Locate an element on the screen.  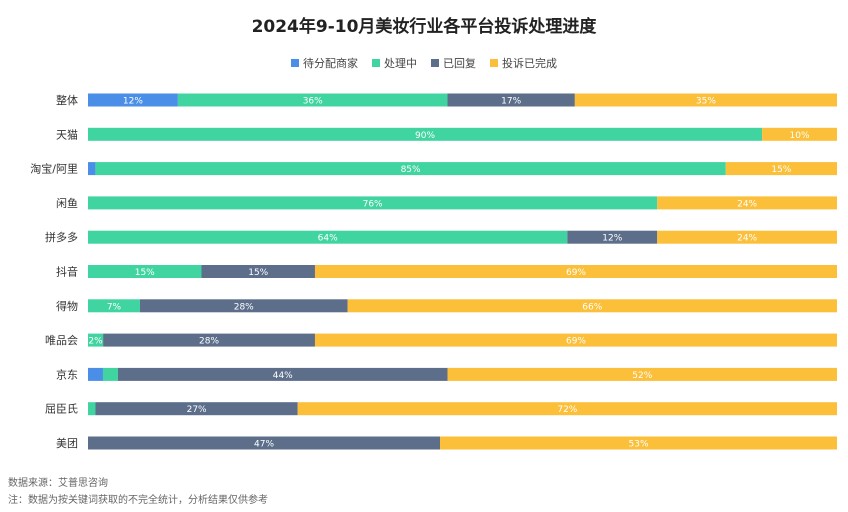
legend-item-completed: 投诉已完成 is located at coordinates (523, 63).